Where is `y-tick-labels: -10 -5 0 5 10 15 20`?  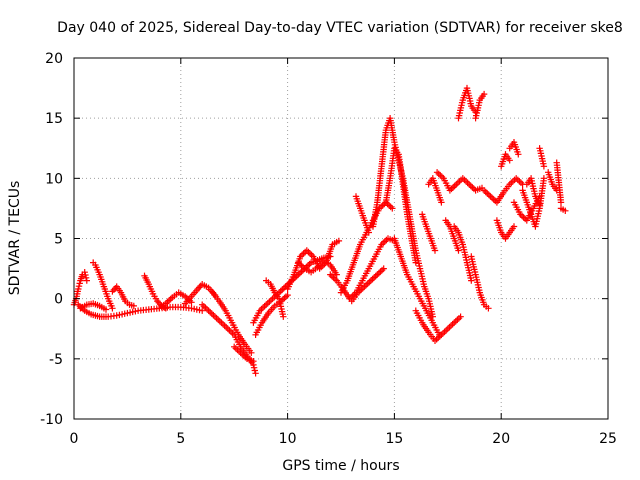 y-tick-labels: -10 -5 0 5 10 15 20 is located at coordinates (51, 239).